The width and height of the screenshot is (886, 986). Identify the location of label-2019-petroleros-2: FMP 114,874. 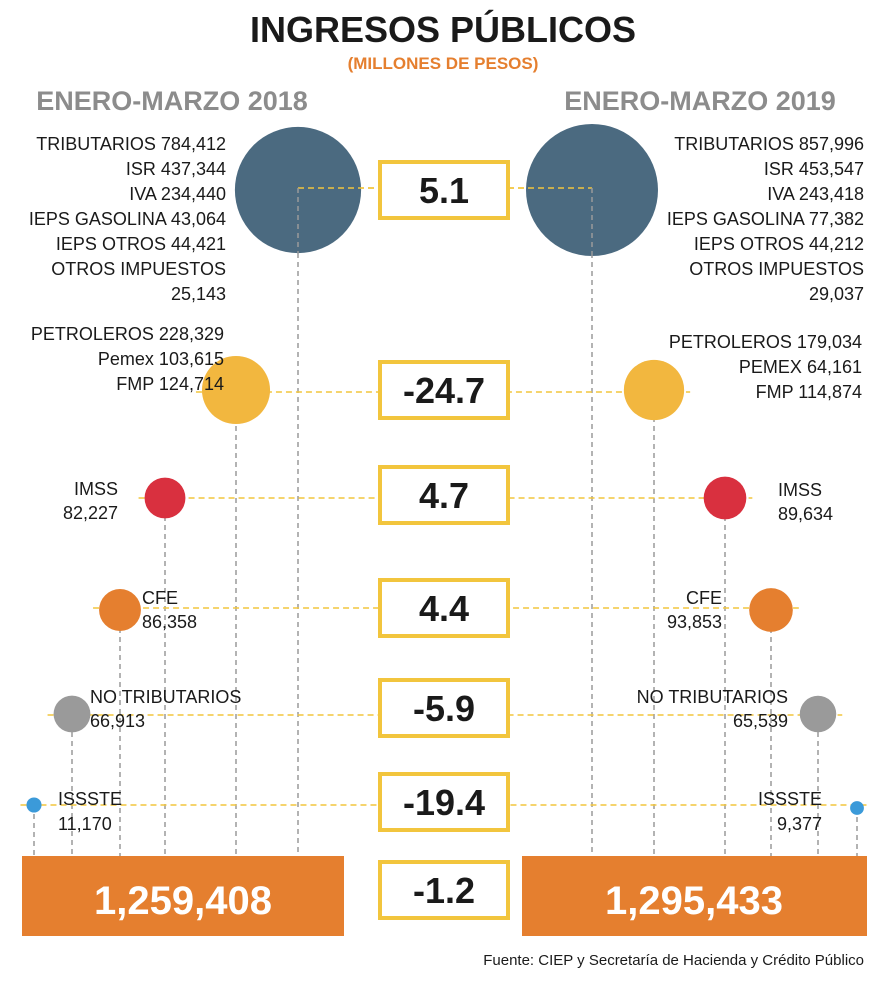
(809, 392).